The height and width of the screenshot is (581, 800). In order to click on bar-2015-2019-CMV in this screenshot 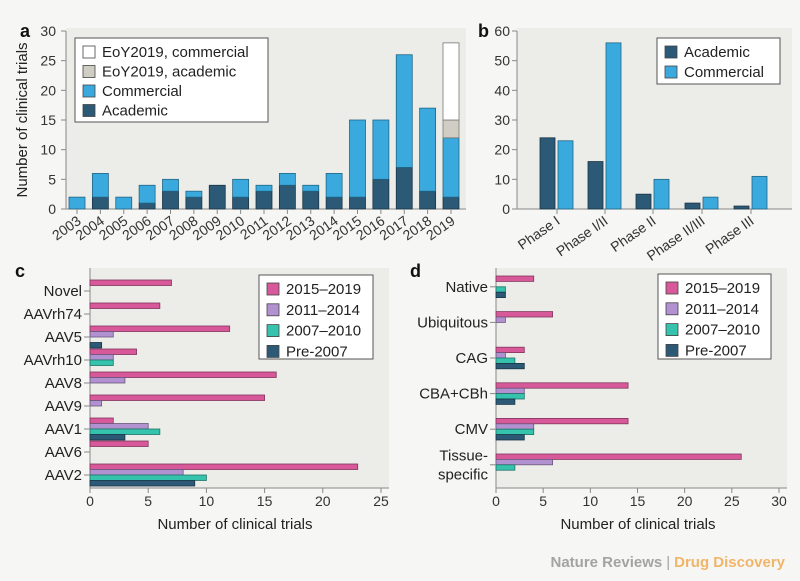, I will do `click(562, 421)`.